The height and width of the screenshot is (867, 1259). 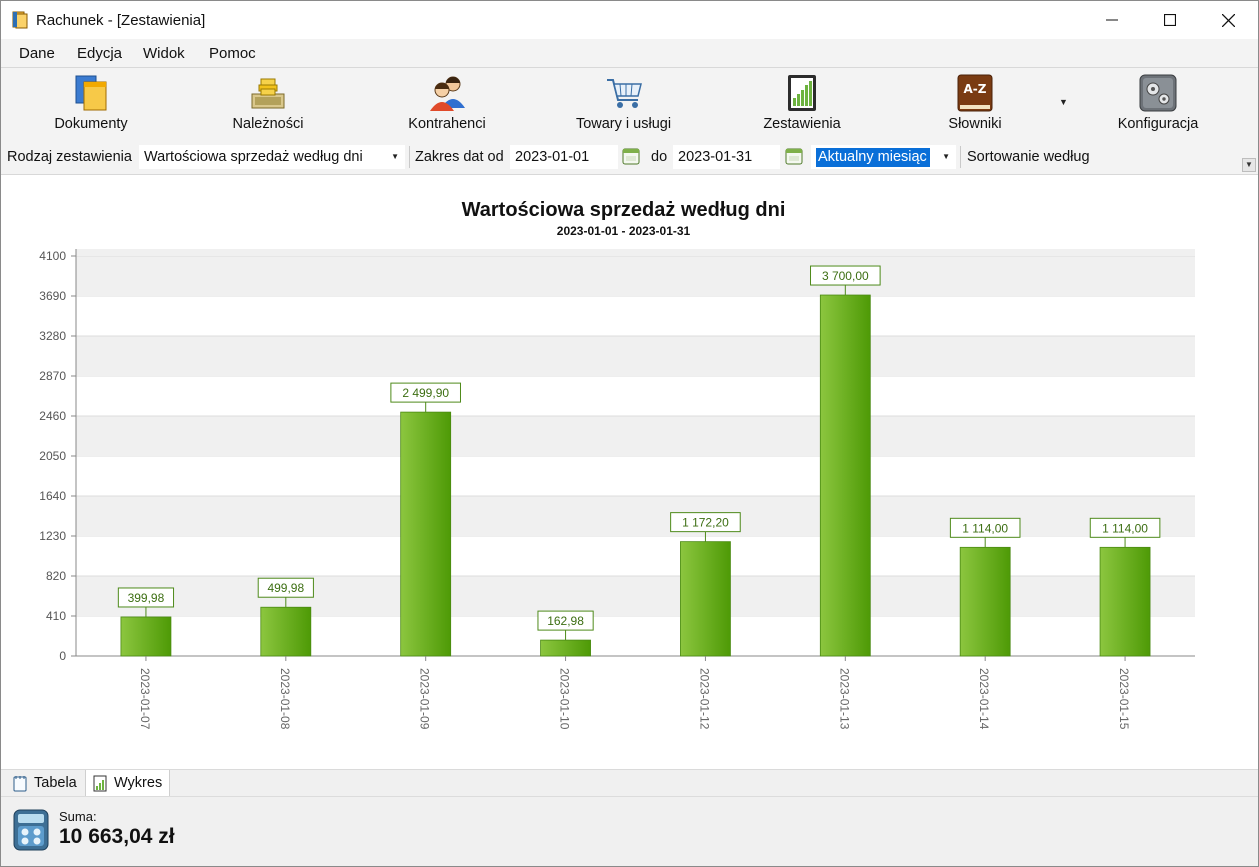 I want to click on y-tick-label: 410, so click(x=56, y=616).